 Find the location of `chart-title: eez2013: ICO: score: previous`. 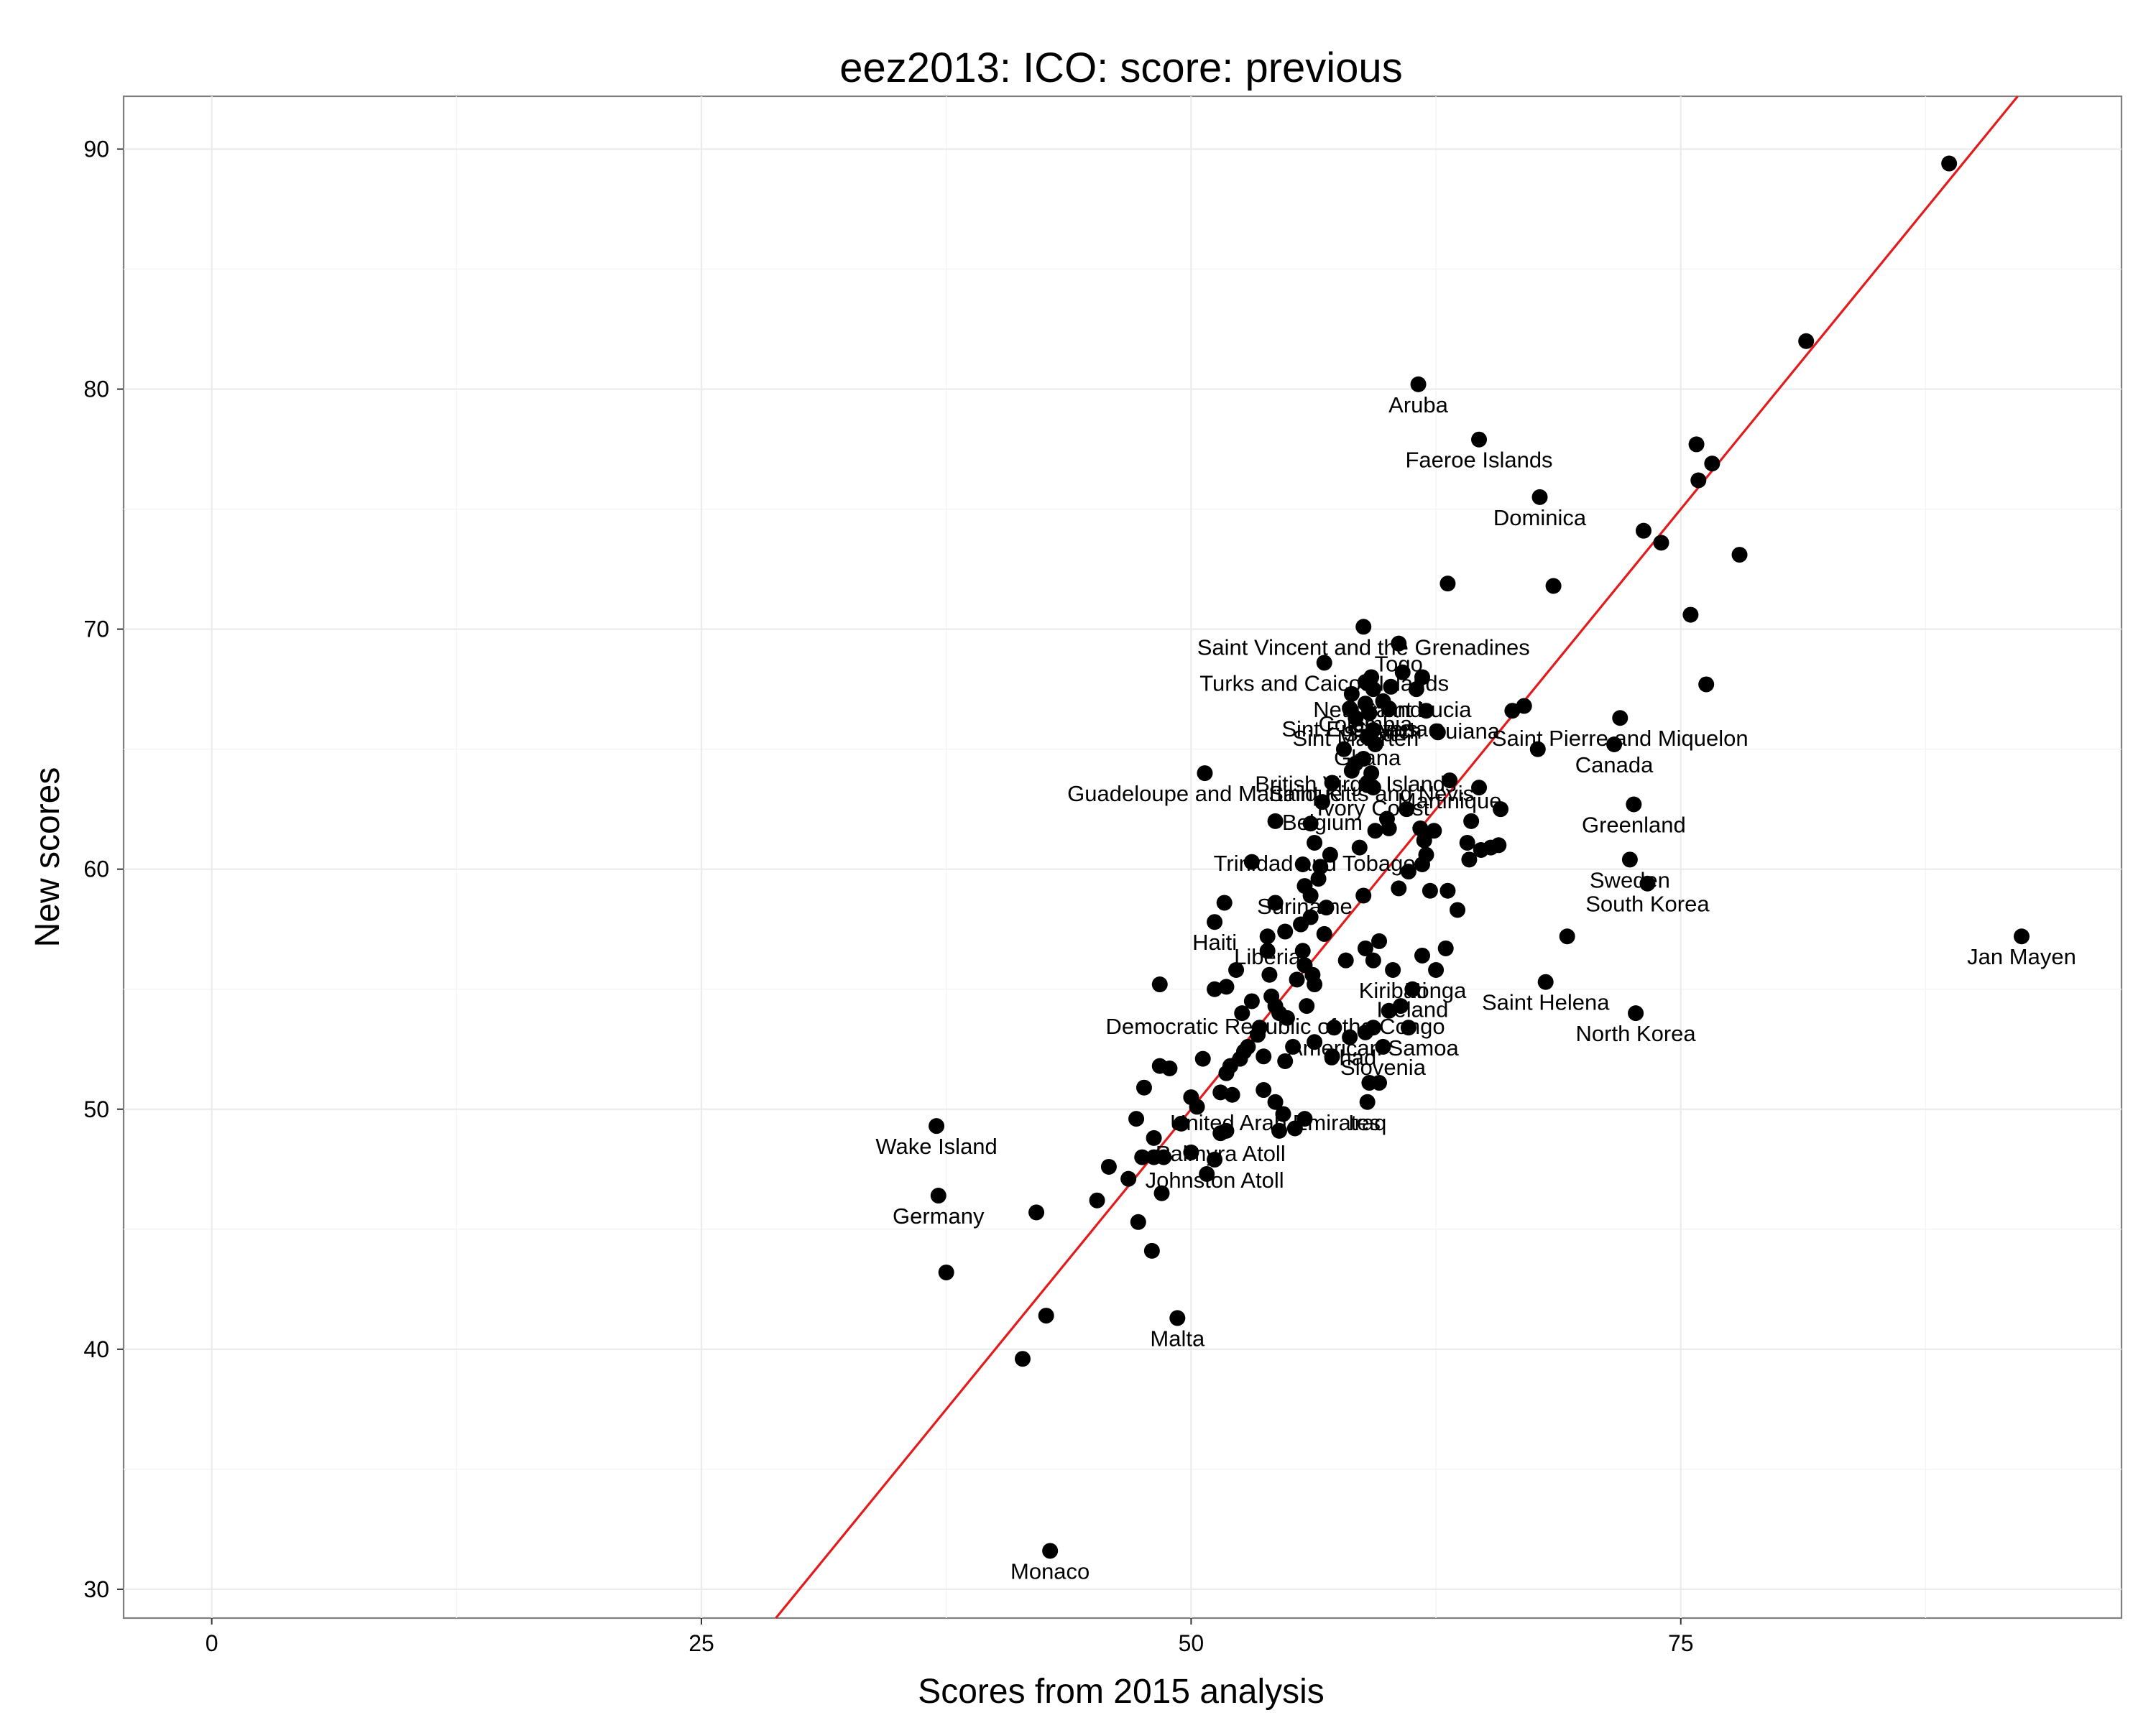

chart-title: eez2013: ICO: score: previous is located at coordinates (1120, 68).